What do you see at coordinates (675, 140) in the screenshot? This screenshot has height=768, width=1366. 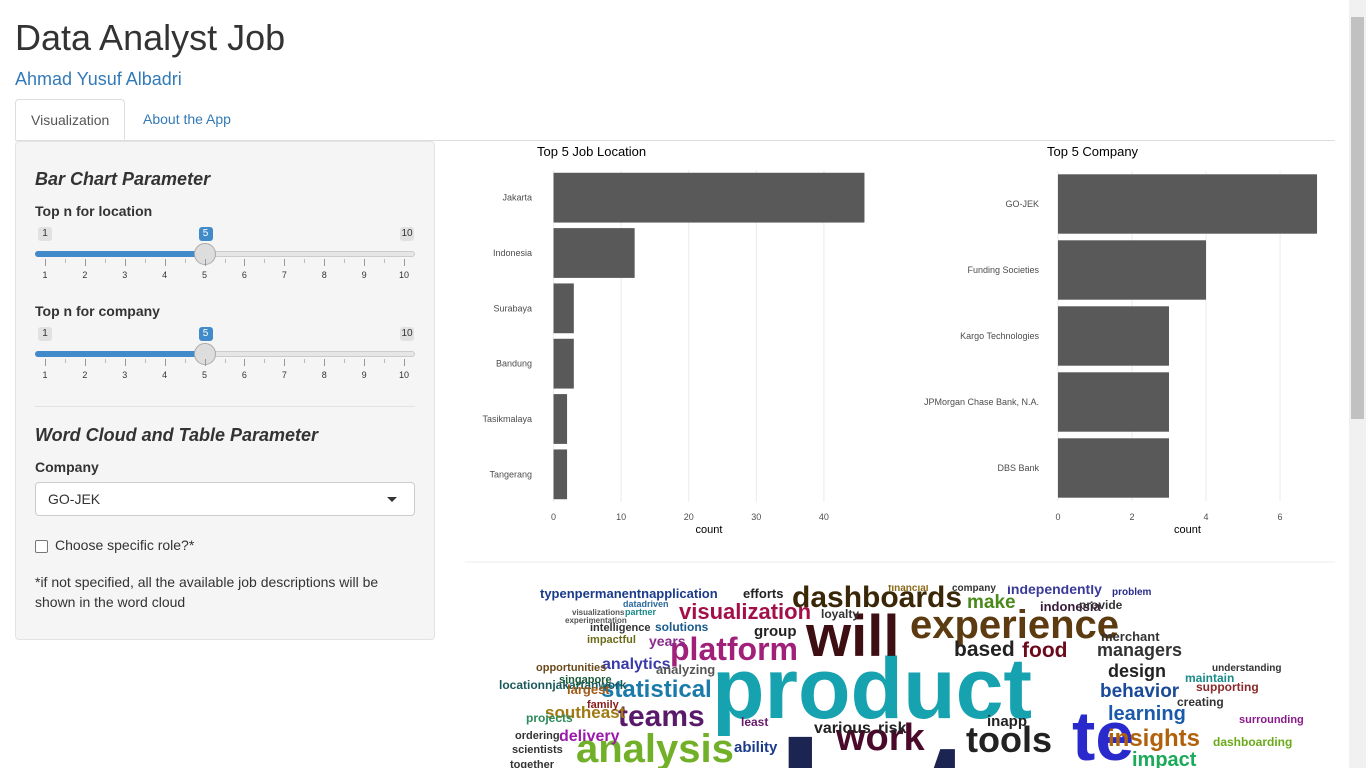 I see `tab-border` at bounding box center [675, 140].